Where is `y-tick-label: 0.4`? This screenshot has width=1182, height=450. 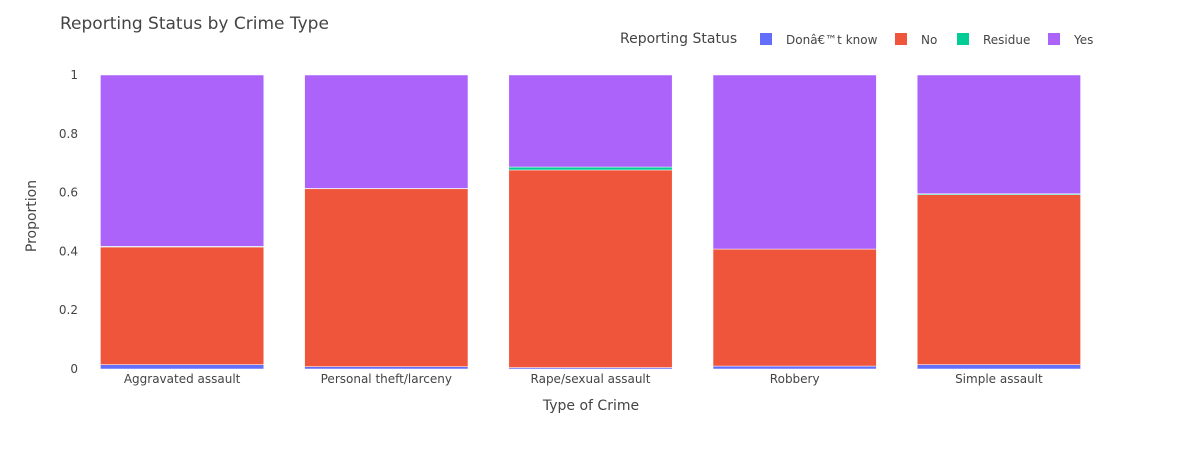
y-tick-label: 0.4 is located at coordinates (68, 251).